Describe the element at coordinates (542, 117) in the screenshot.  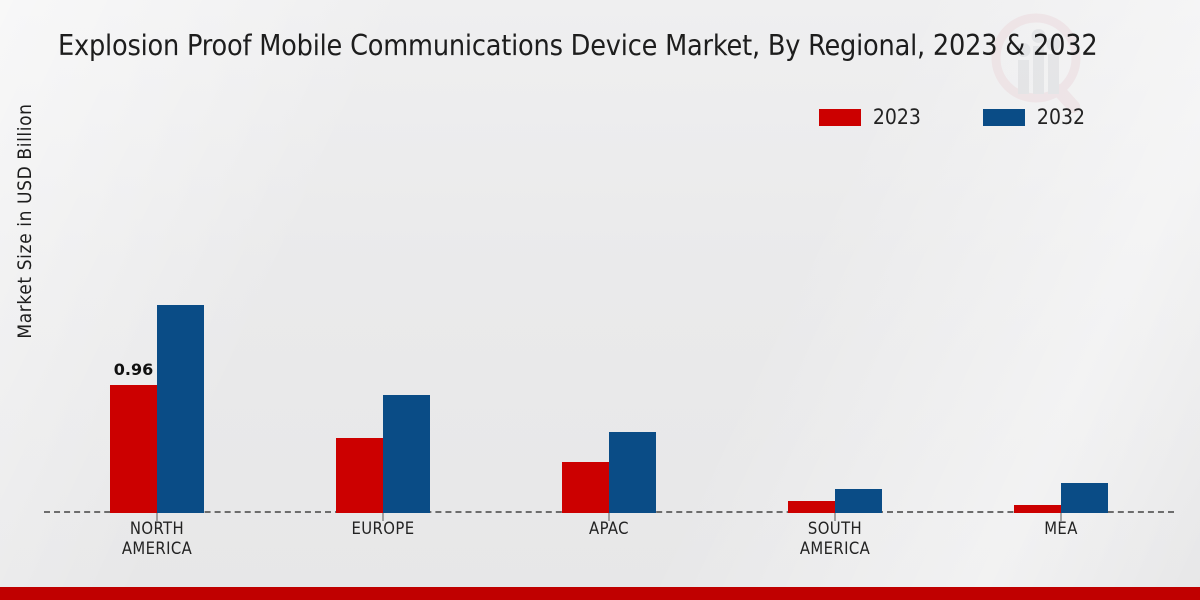
I see `chart-legend: 2023 2032` at that location.